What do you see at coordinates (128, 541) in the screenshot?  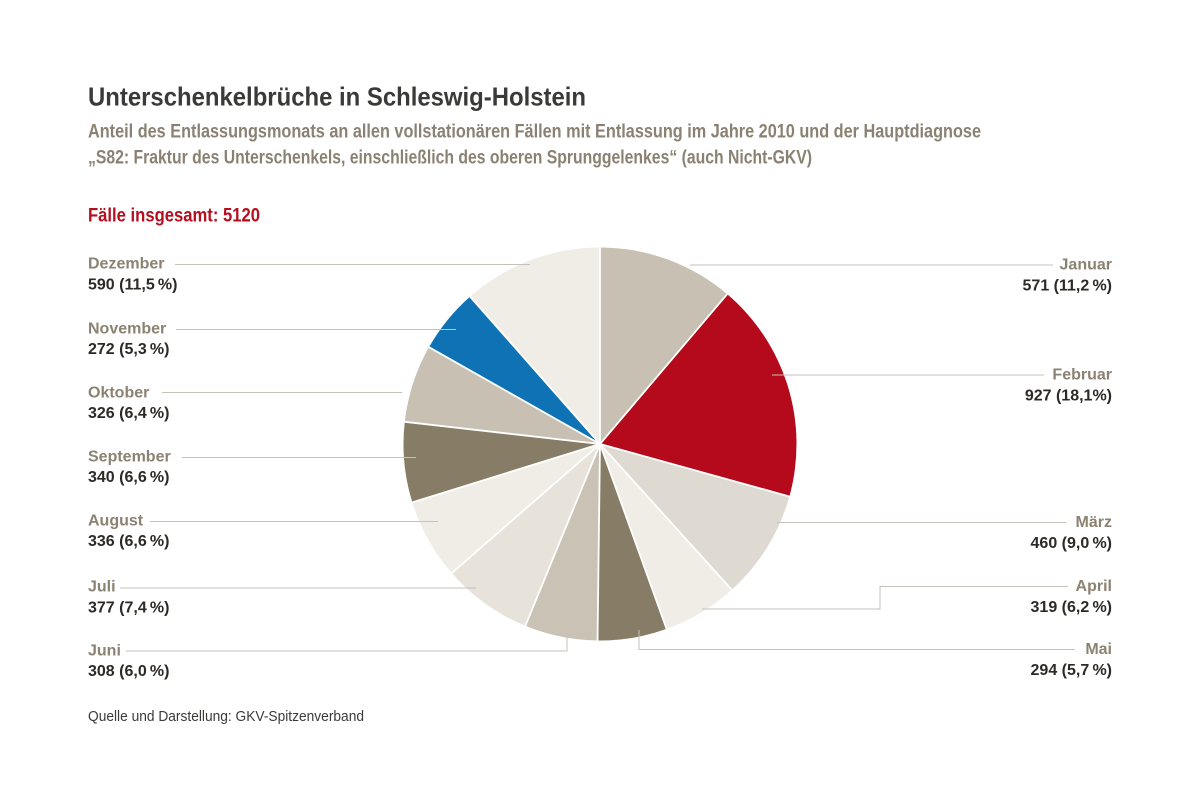 I see `svg-text: 336 (6,6 %)` at bounding box center [128, 541].